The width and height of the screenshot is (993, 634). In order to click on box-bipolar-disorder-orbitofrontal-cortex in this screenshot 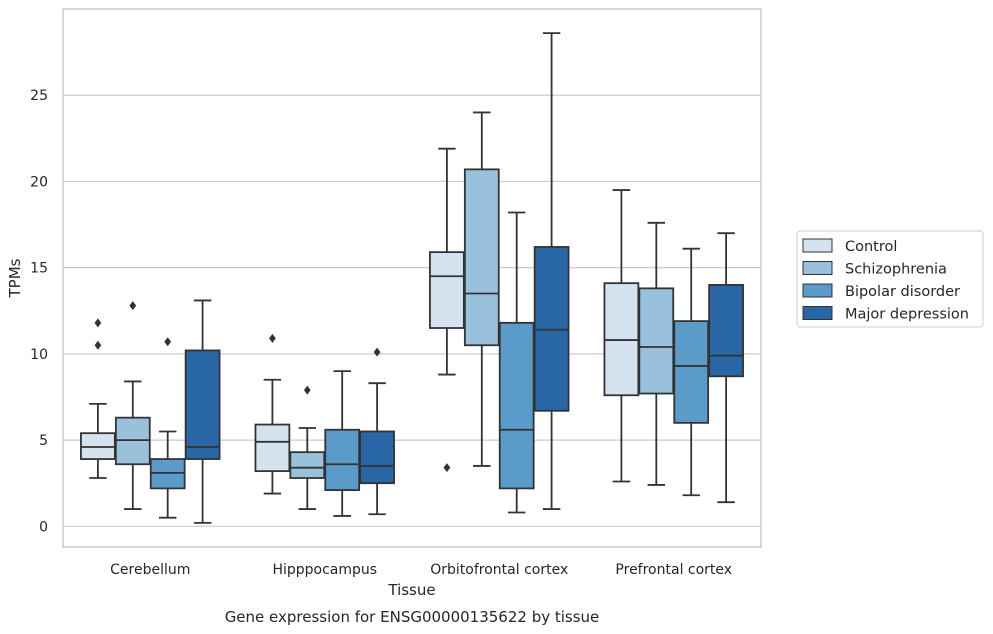, I will do `click(516, 362)`.